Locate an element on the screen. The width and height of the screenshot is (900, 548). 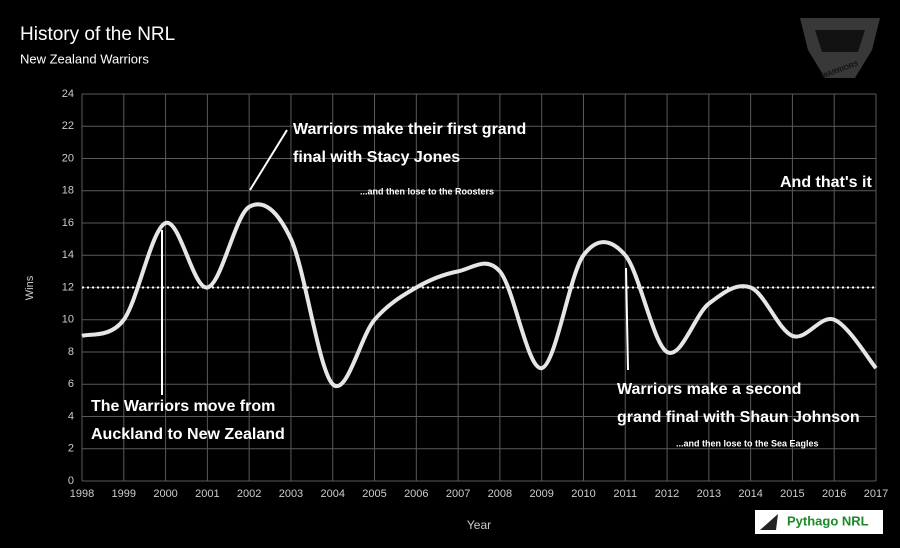
chart-subtitle: New Zealand Warriors is located at coordinates (84, 58).